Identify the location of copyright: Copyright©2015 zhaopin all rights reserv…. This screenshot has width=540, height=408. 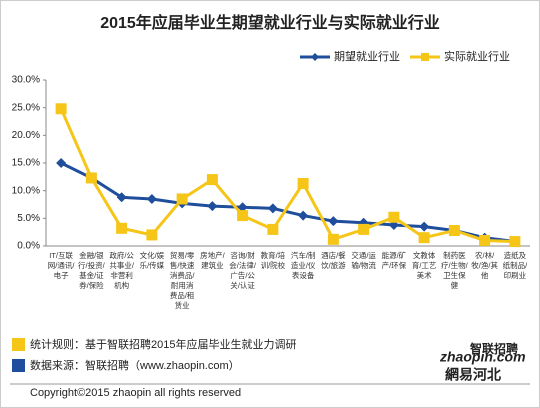
(135, 393).